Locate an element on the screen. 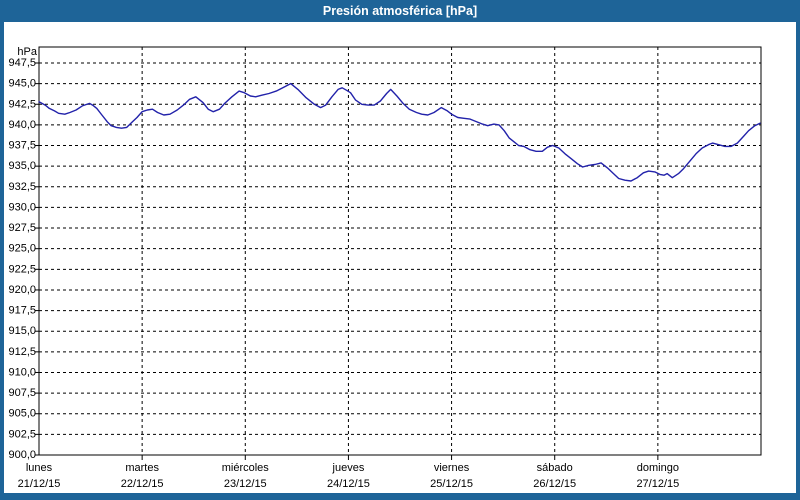  y-tick-label: 910,0 is located at coordinates (22, 372).